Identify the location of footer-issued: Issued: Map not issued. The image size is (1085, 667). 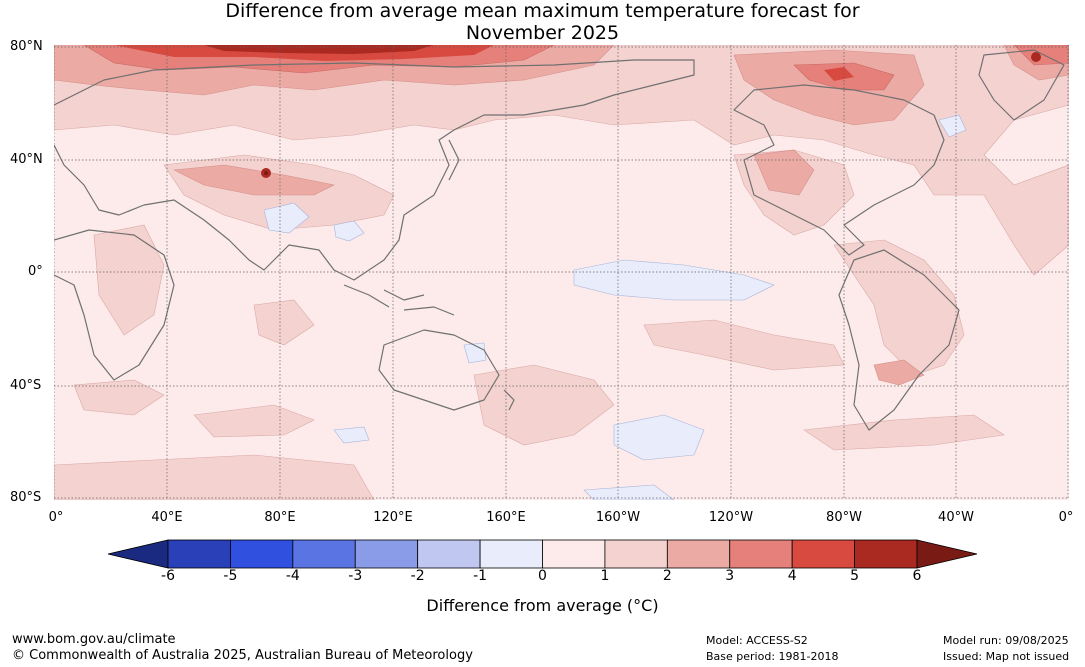
(1006, 656).